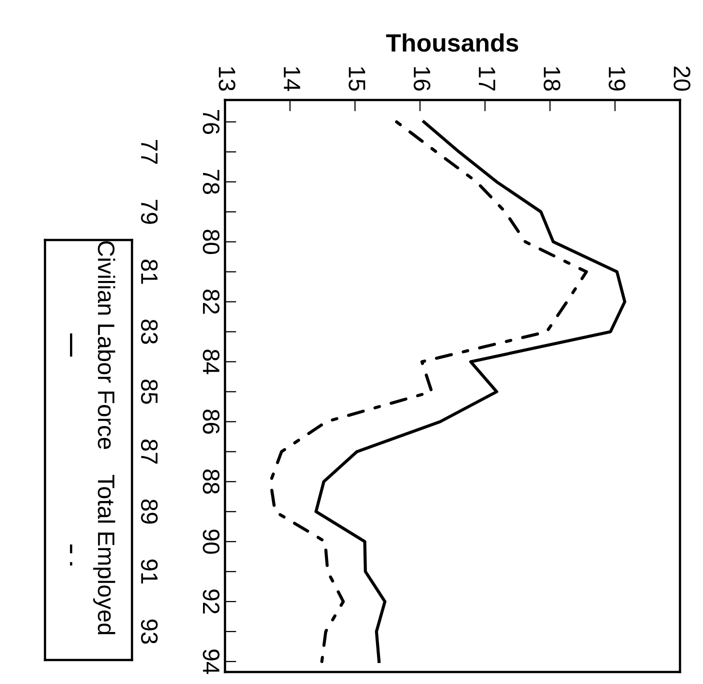 This screenshot has height=684, width=703. Describe the element at coordinates (211, 362) in the screenshot. I see `y-tick-label: 84` at that location.